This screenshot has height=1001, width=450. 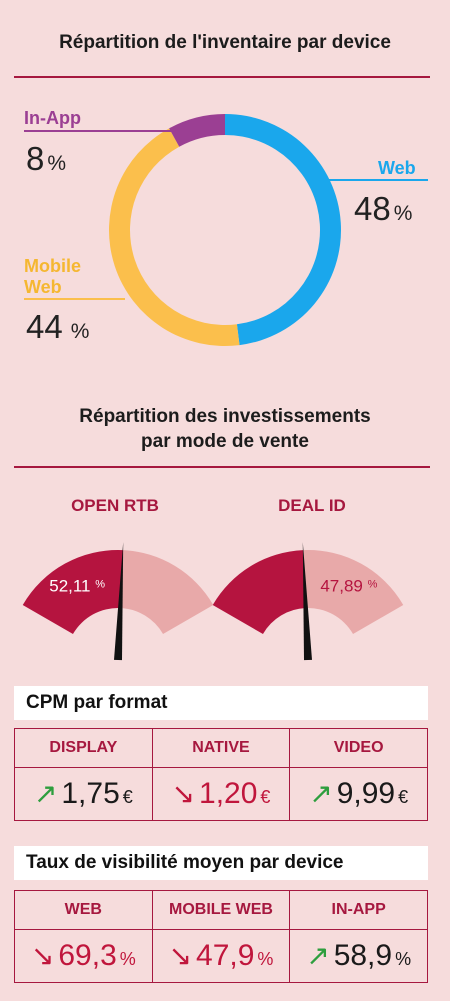 What do you see at coordinates (358, 794) in the screenshot?
I see `cpm-video-cell: ↗ 9,99 €` at bounding box center [358, 794].